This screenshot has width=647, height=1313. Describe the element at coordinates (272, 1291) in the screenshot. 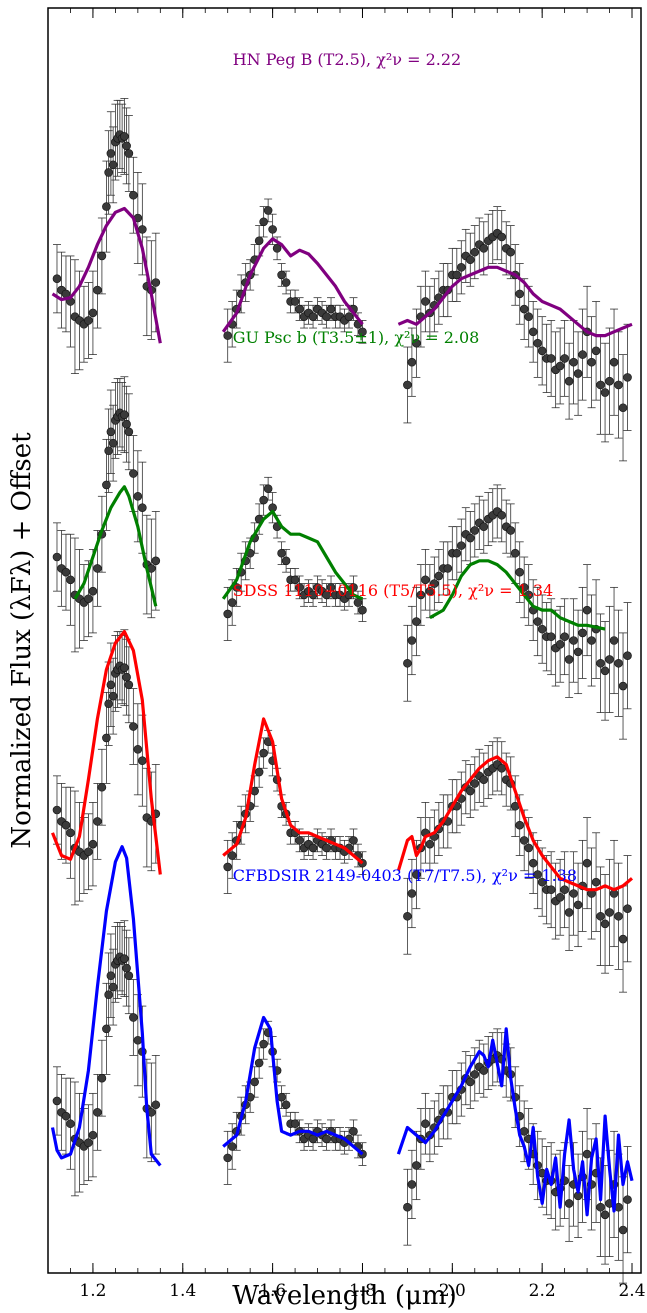

I see `x-tick-label: 1.6` at that location.